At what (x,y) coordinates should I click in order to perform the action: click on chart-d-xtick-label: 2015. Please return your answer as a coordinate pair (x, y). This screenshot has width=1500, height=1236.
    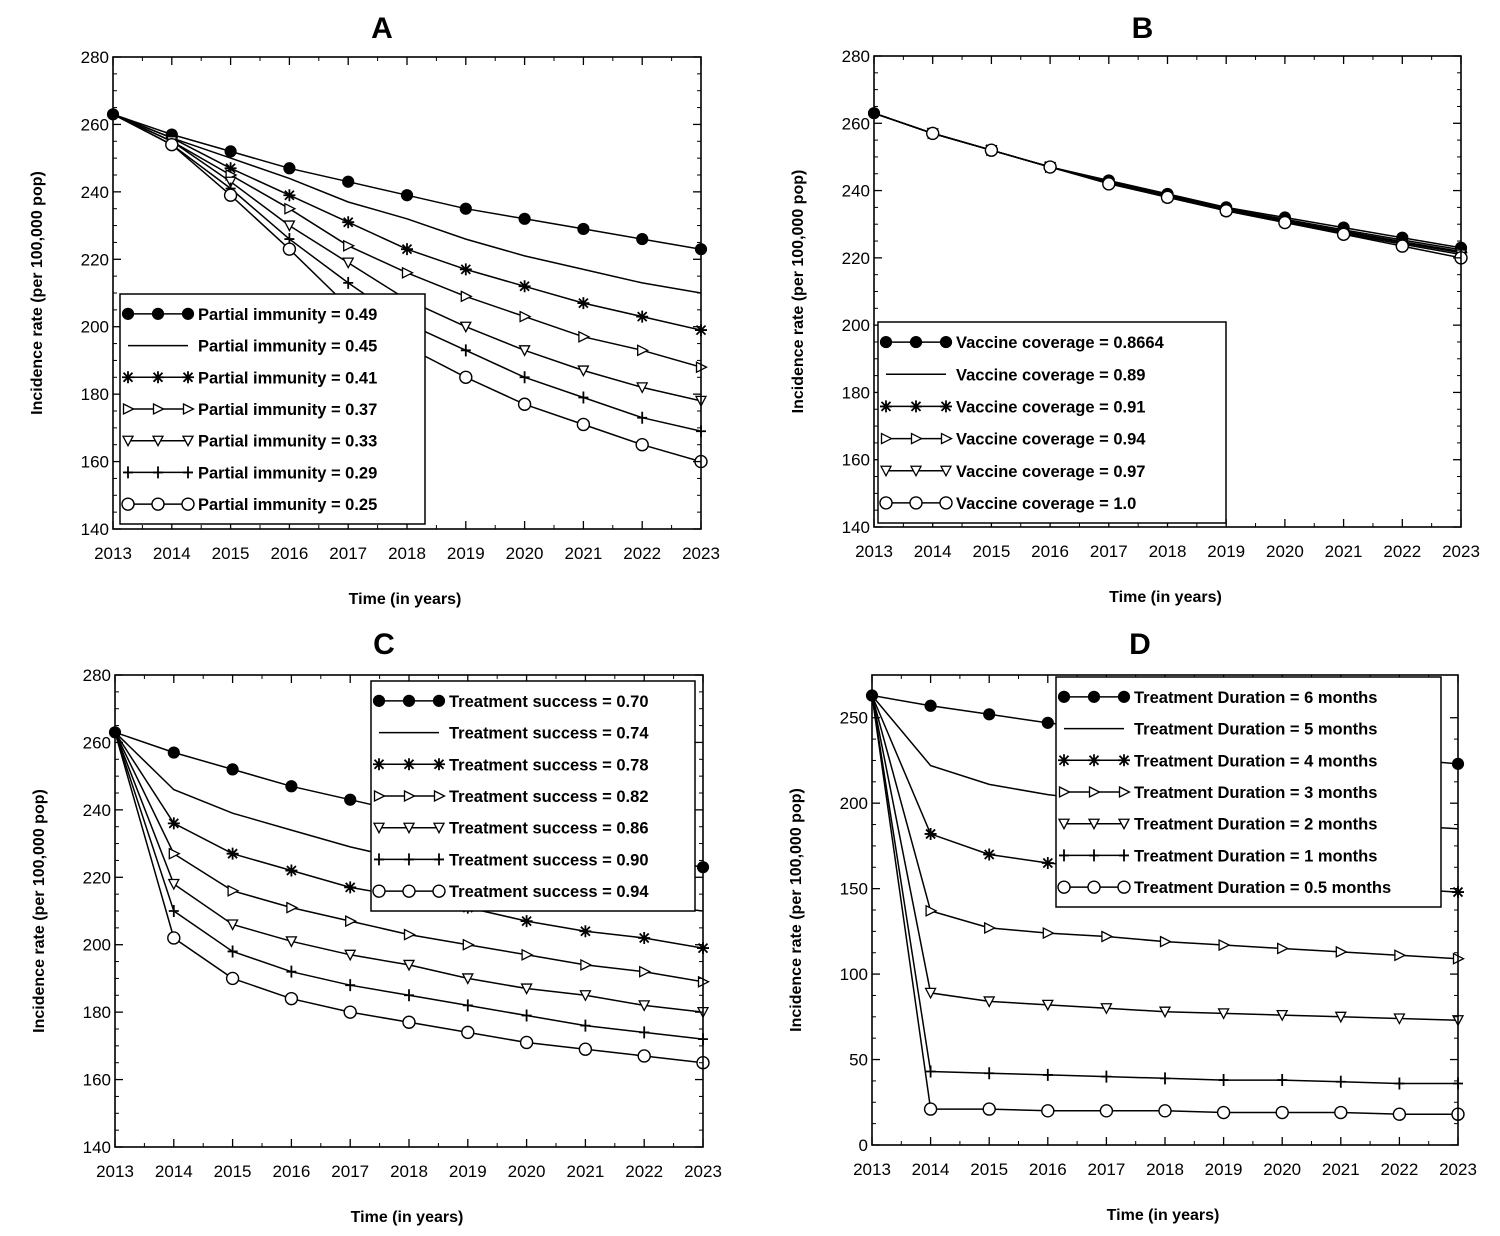
    Looking at the image, I should click on (989, 1169).